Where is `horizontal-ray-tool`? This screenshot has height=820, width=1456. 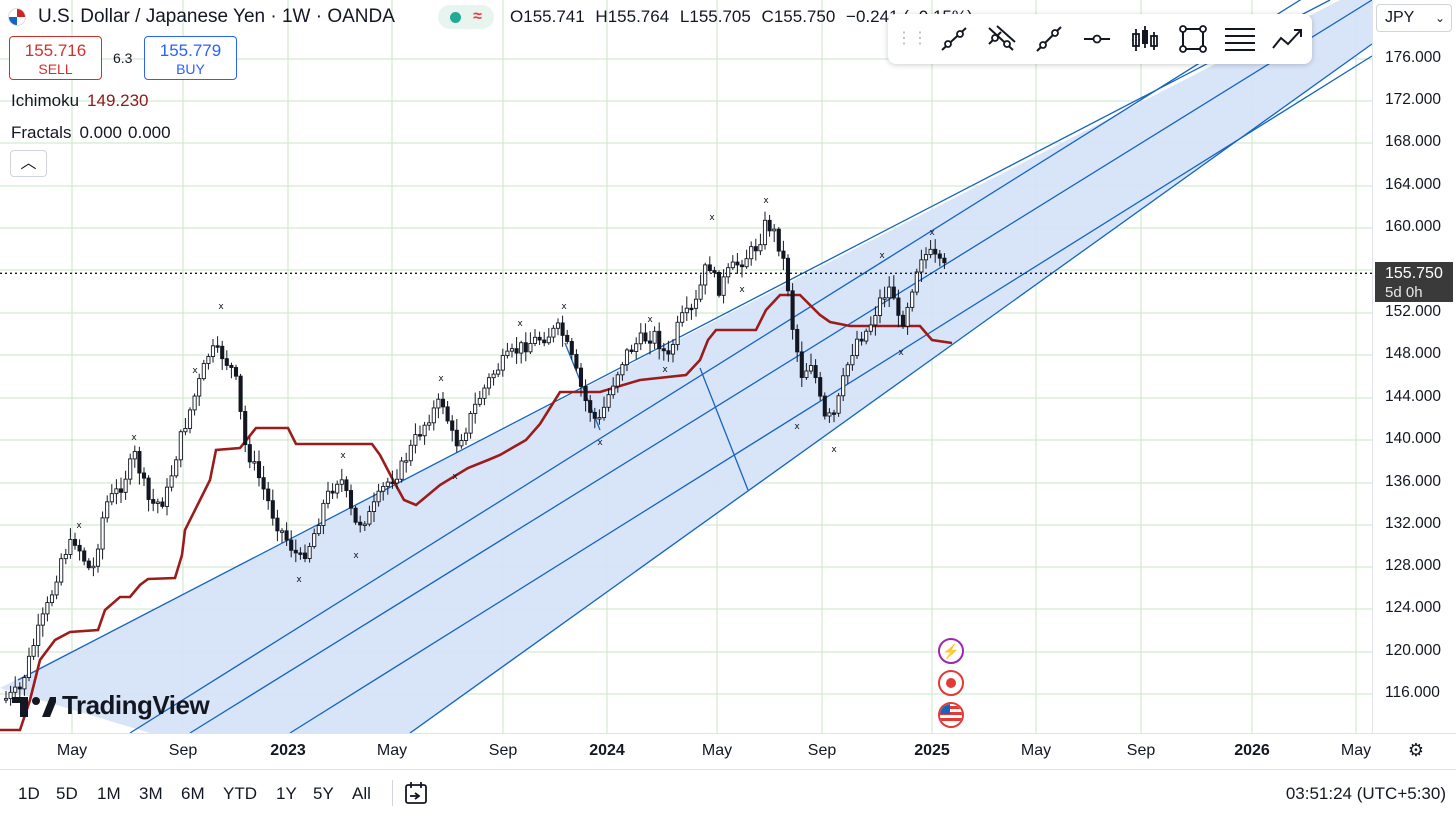
horizontal-ray-tool is located at coordinates (1097, 39).